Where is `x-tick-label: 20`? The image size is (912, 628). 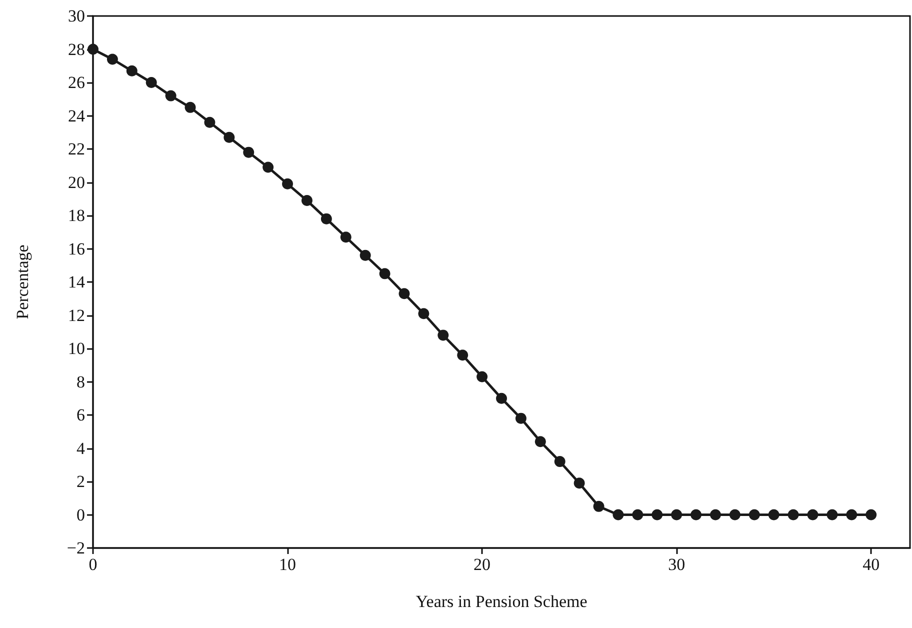
x-tick-label: 20 is located at coordinates (482, 564).